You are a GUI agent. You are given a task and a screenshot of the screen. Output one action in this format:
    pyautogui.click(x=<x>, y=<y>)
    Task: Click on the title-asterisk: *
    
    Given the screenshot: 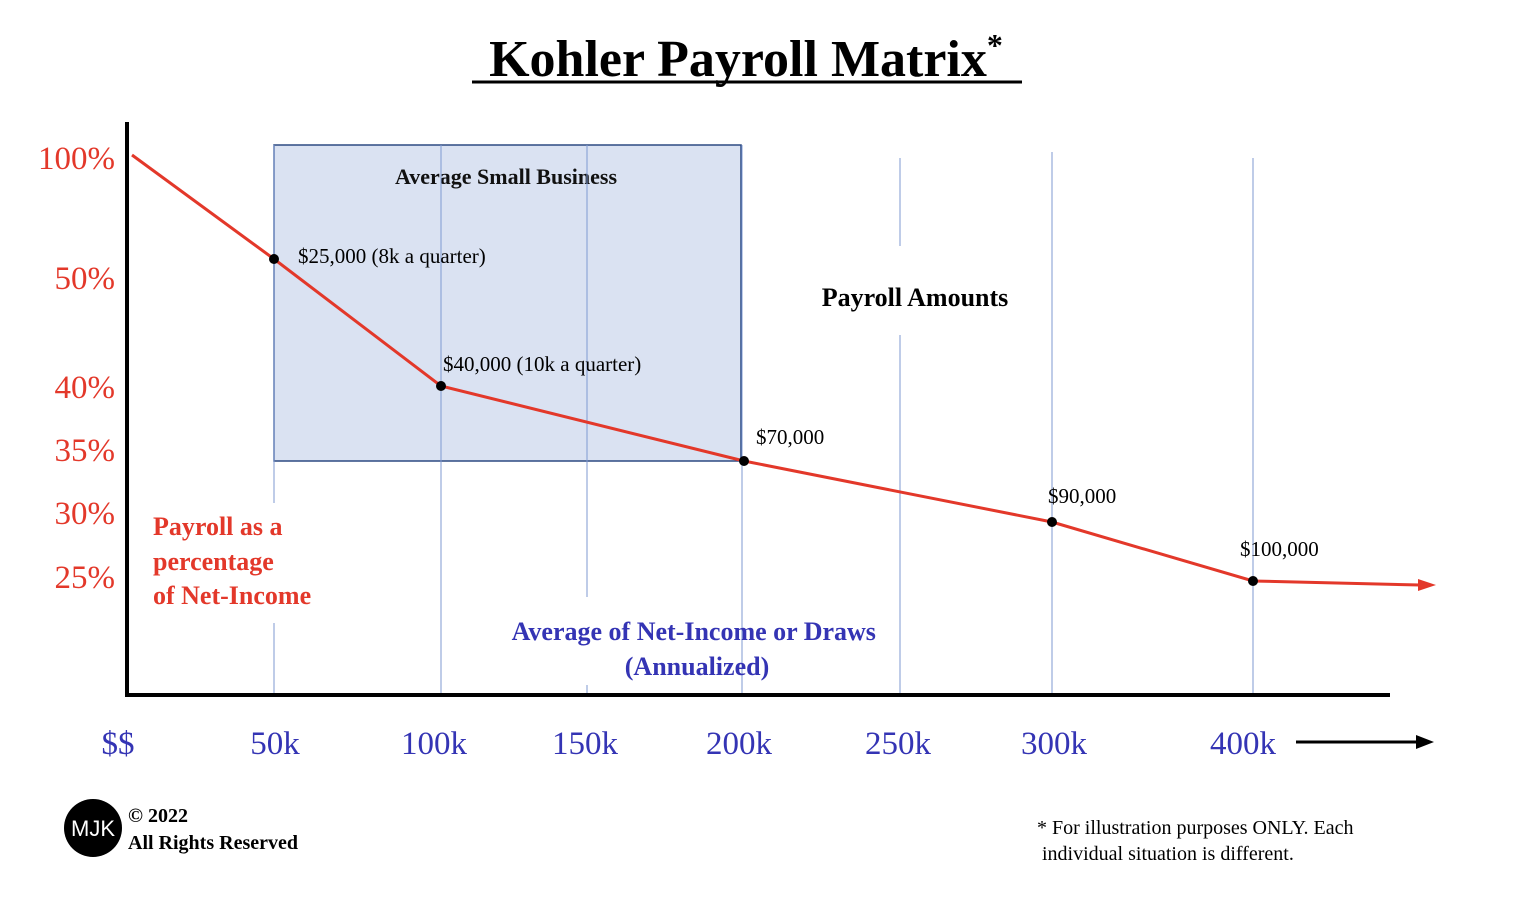 What is the action you would take?
    pyautogui.click(x=995, y=45)
    